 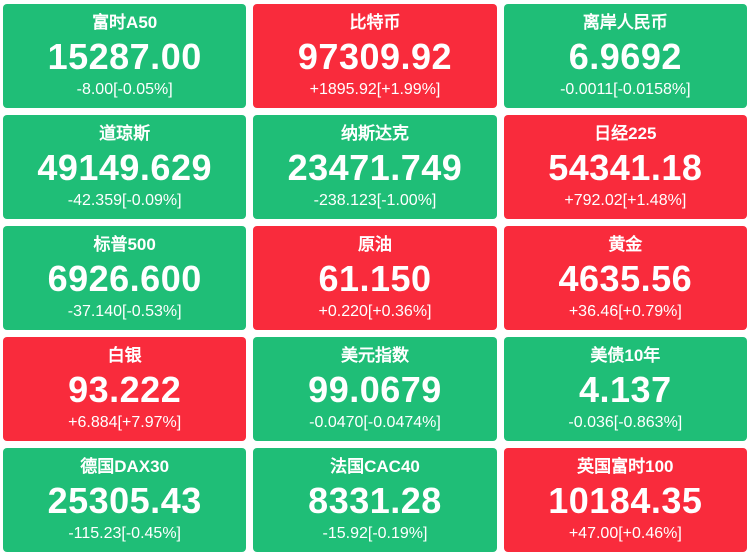 I want to click on market-tile: 白银 93.222 +6.884[+7.97%], so click(x=125, y=389).